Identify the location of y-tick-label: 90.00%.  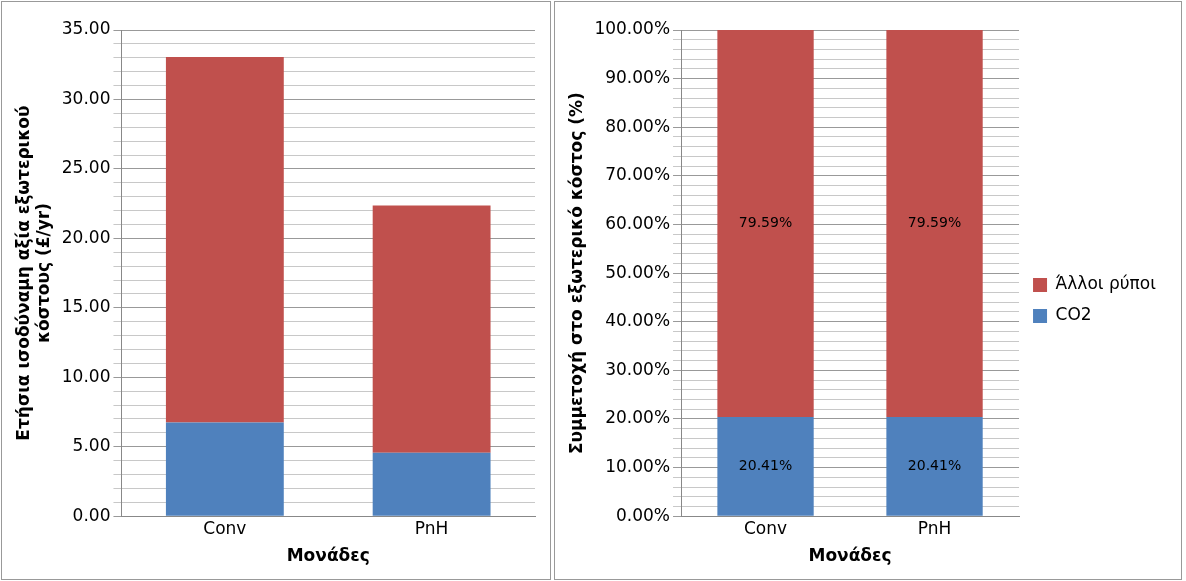
(638, 77).